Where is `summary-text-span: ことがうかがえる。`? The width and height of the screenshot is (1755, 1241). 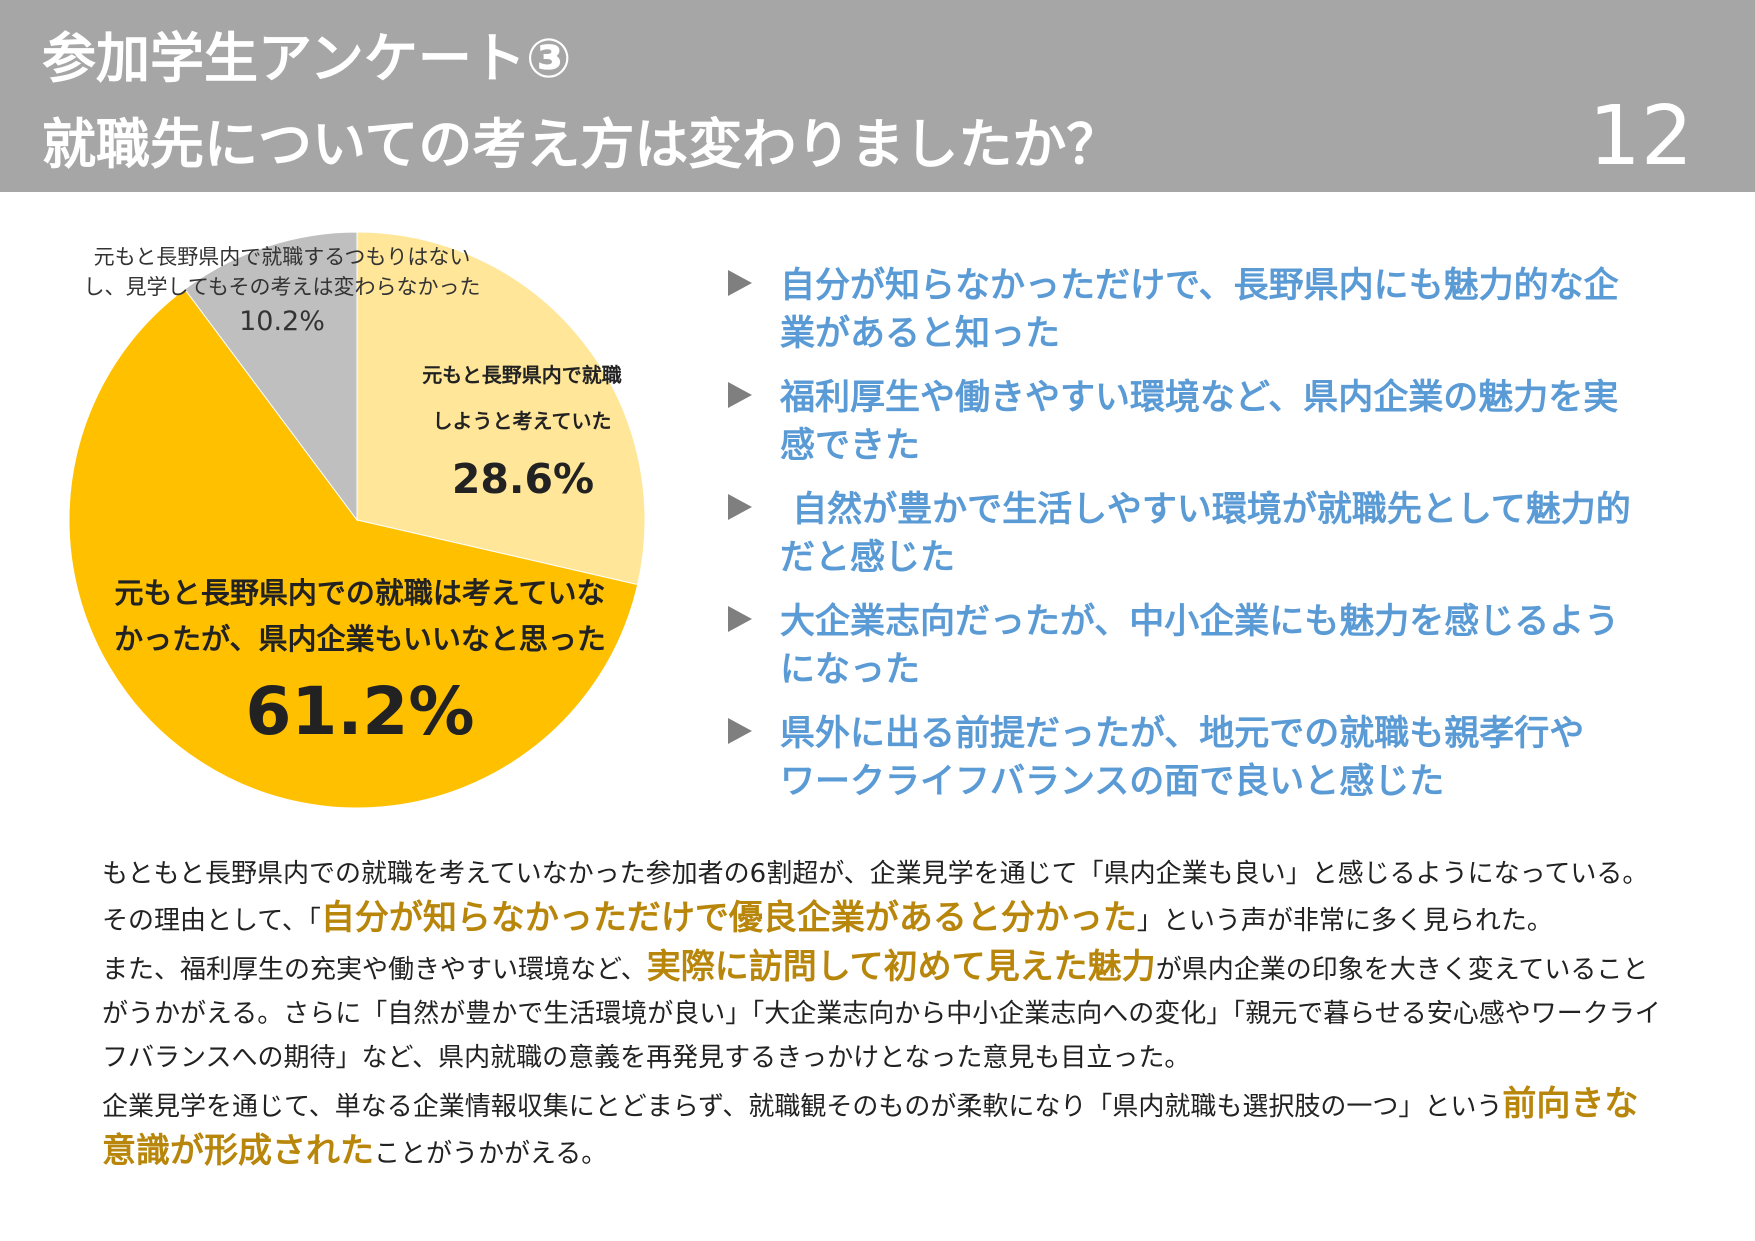
summary-text-span: ことがうかがえる。 is located at coordinates (491, 1154).